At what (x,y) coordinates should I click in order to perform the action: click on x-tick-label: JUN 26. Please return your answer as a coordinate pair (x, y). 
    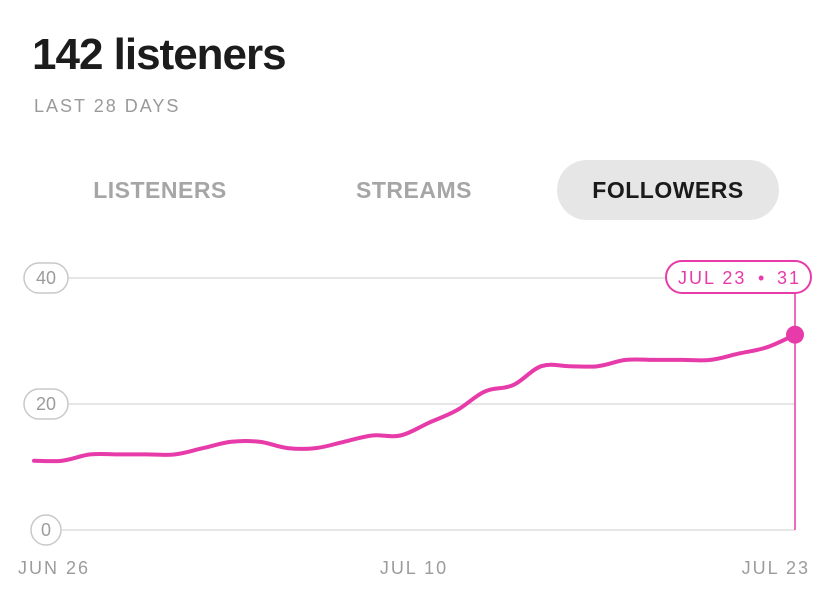
    Looking at the image, I should click on (54, 568).